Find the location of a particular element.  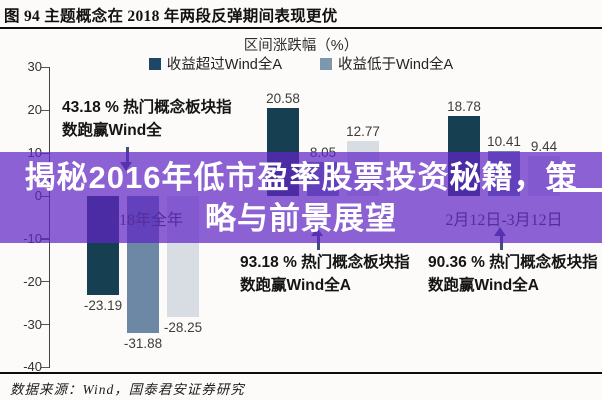

y-tick-label: -40 is located at coordinates (32, 367).